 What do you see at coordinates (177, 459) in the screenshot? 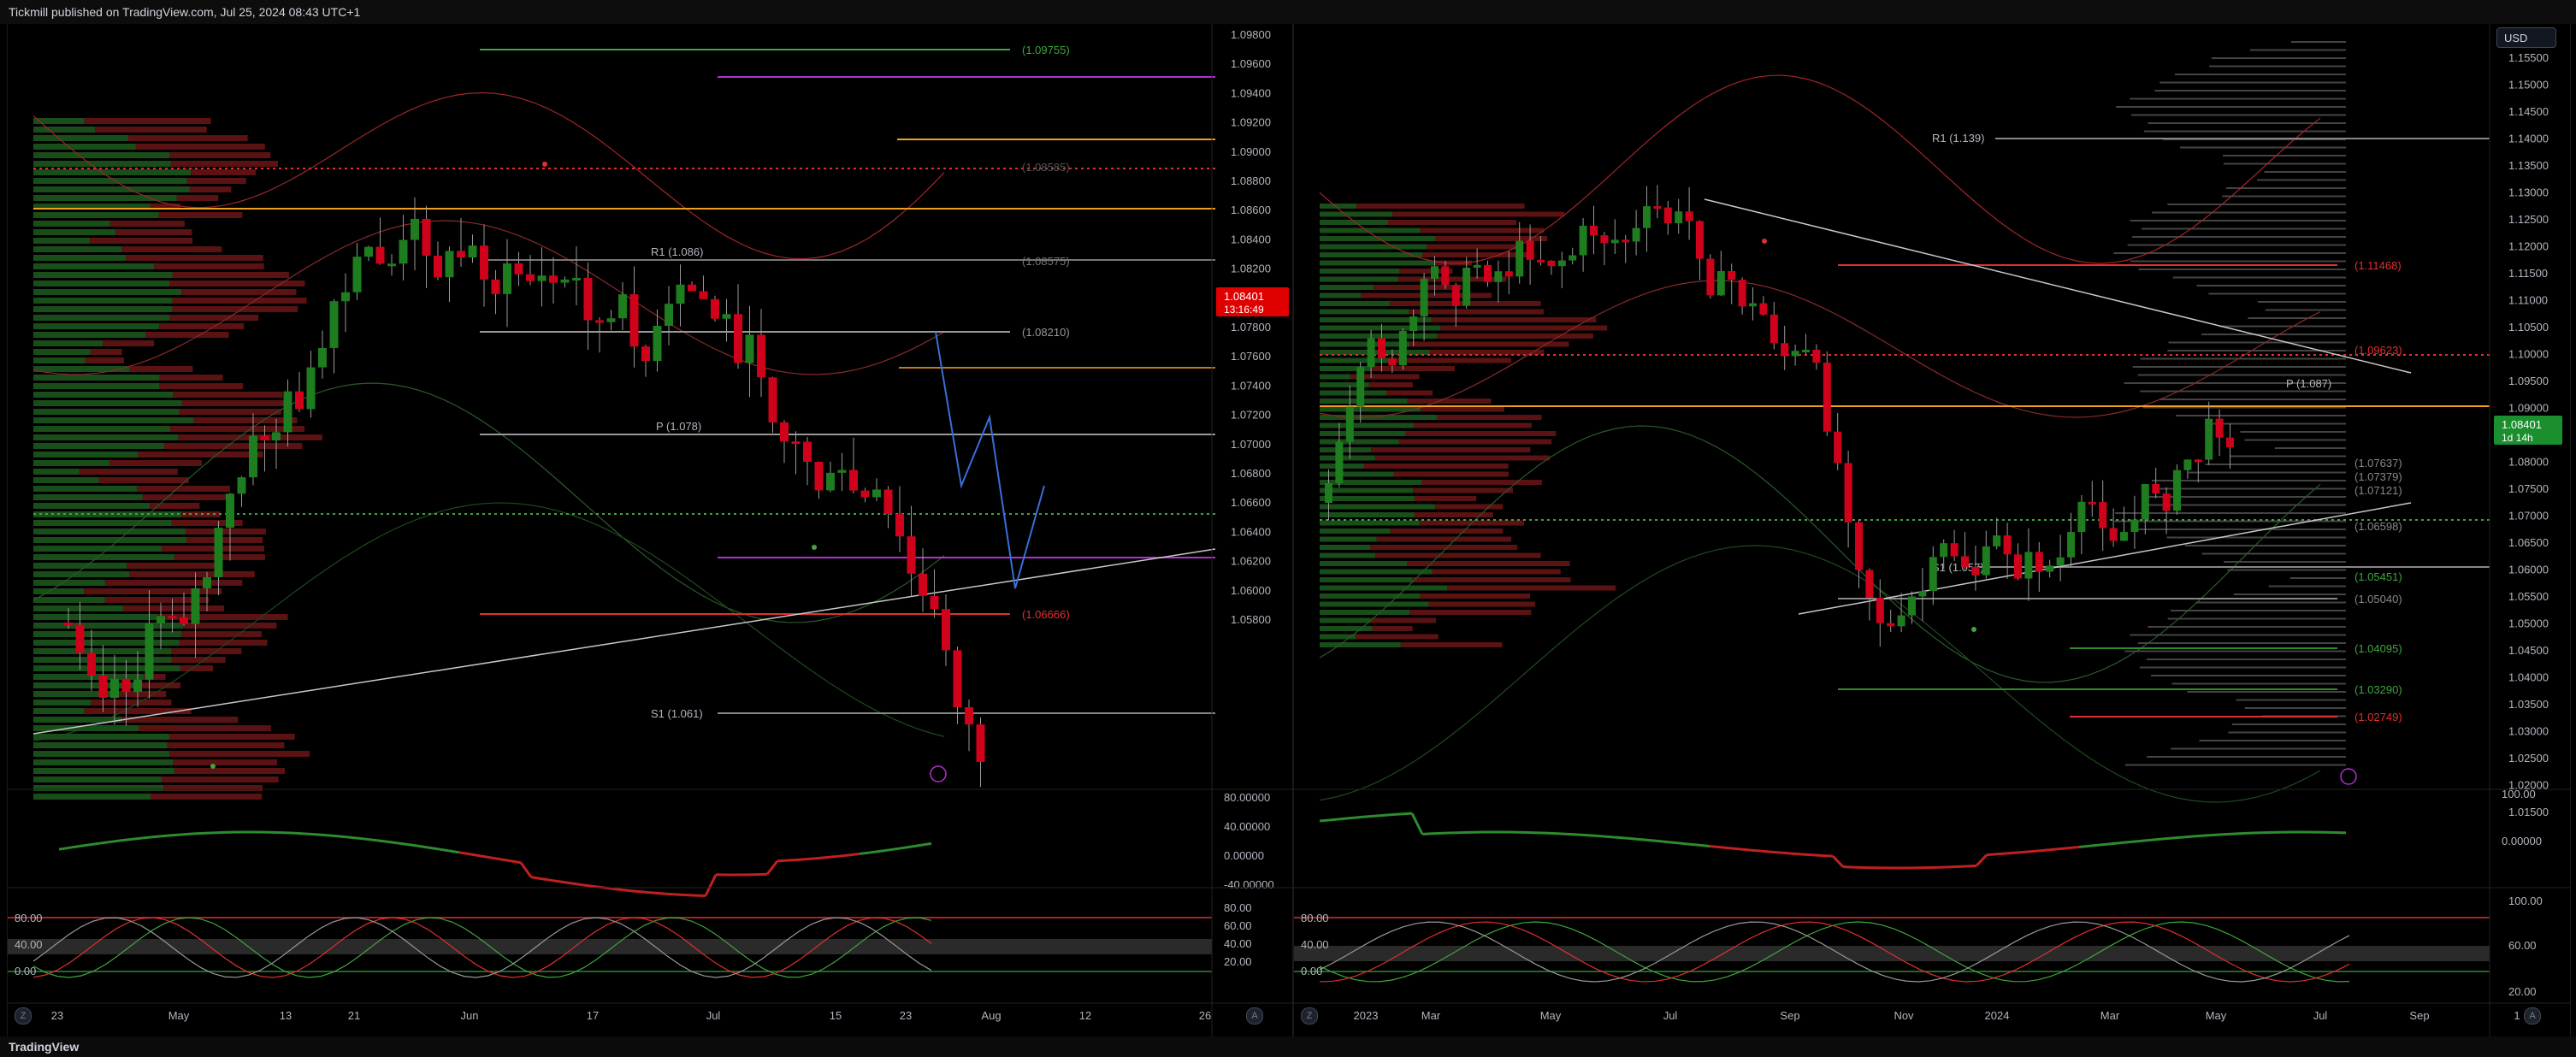
I see `volume-profile` at bounding box center [177, 459].